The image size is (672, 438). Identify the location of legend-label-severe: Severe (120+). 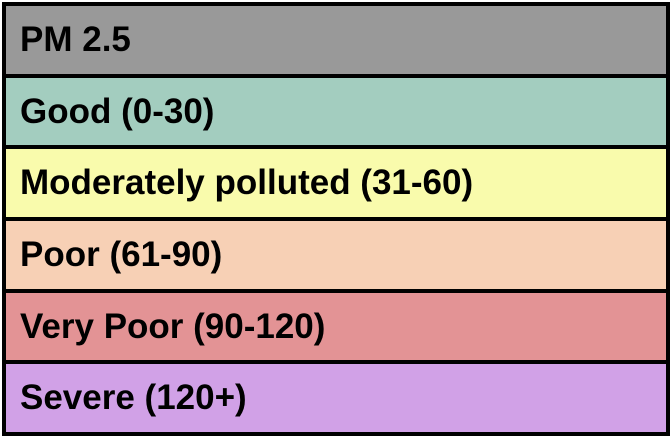
(133, 398).